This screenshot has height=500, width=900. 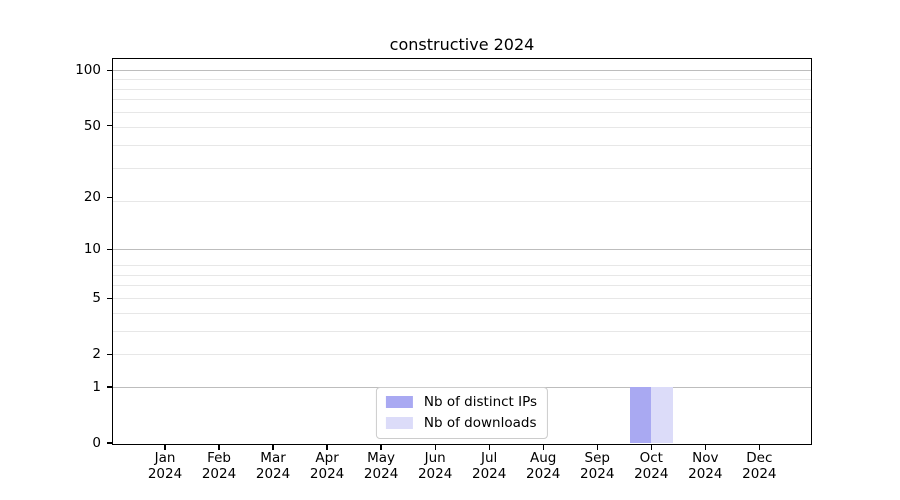 I want to click on legend: Nb of distinct IPs Nb of downloads, so click(x=462, y=413).